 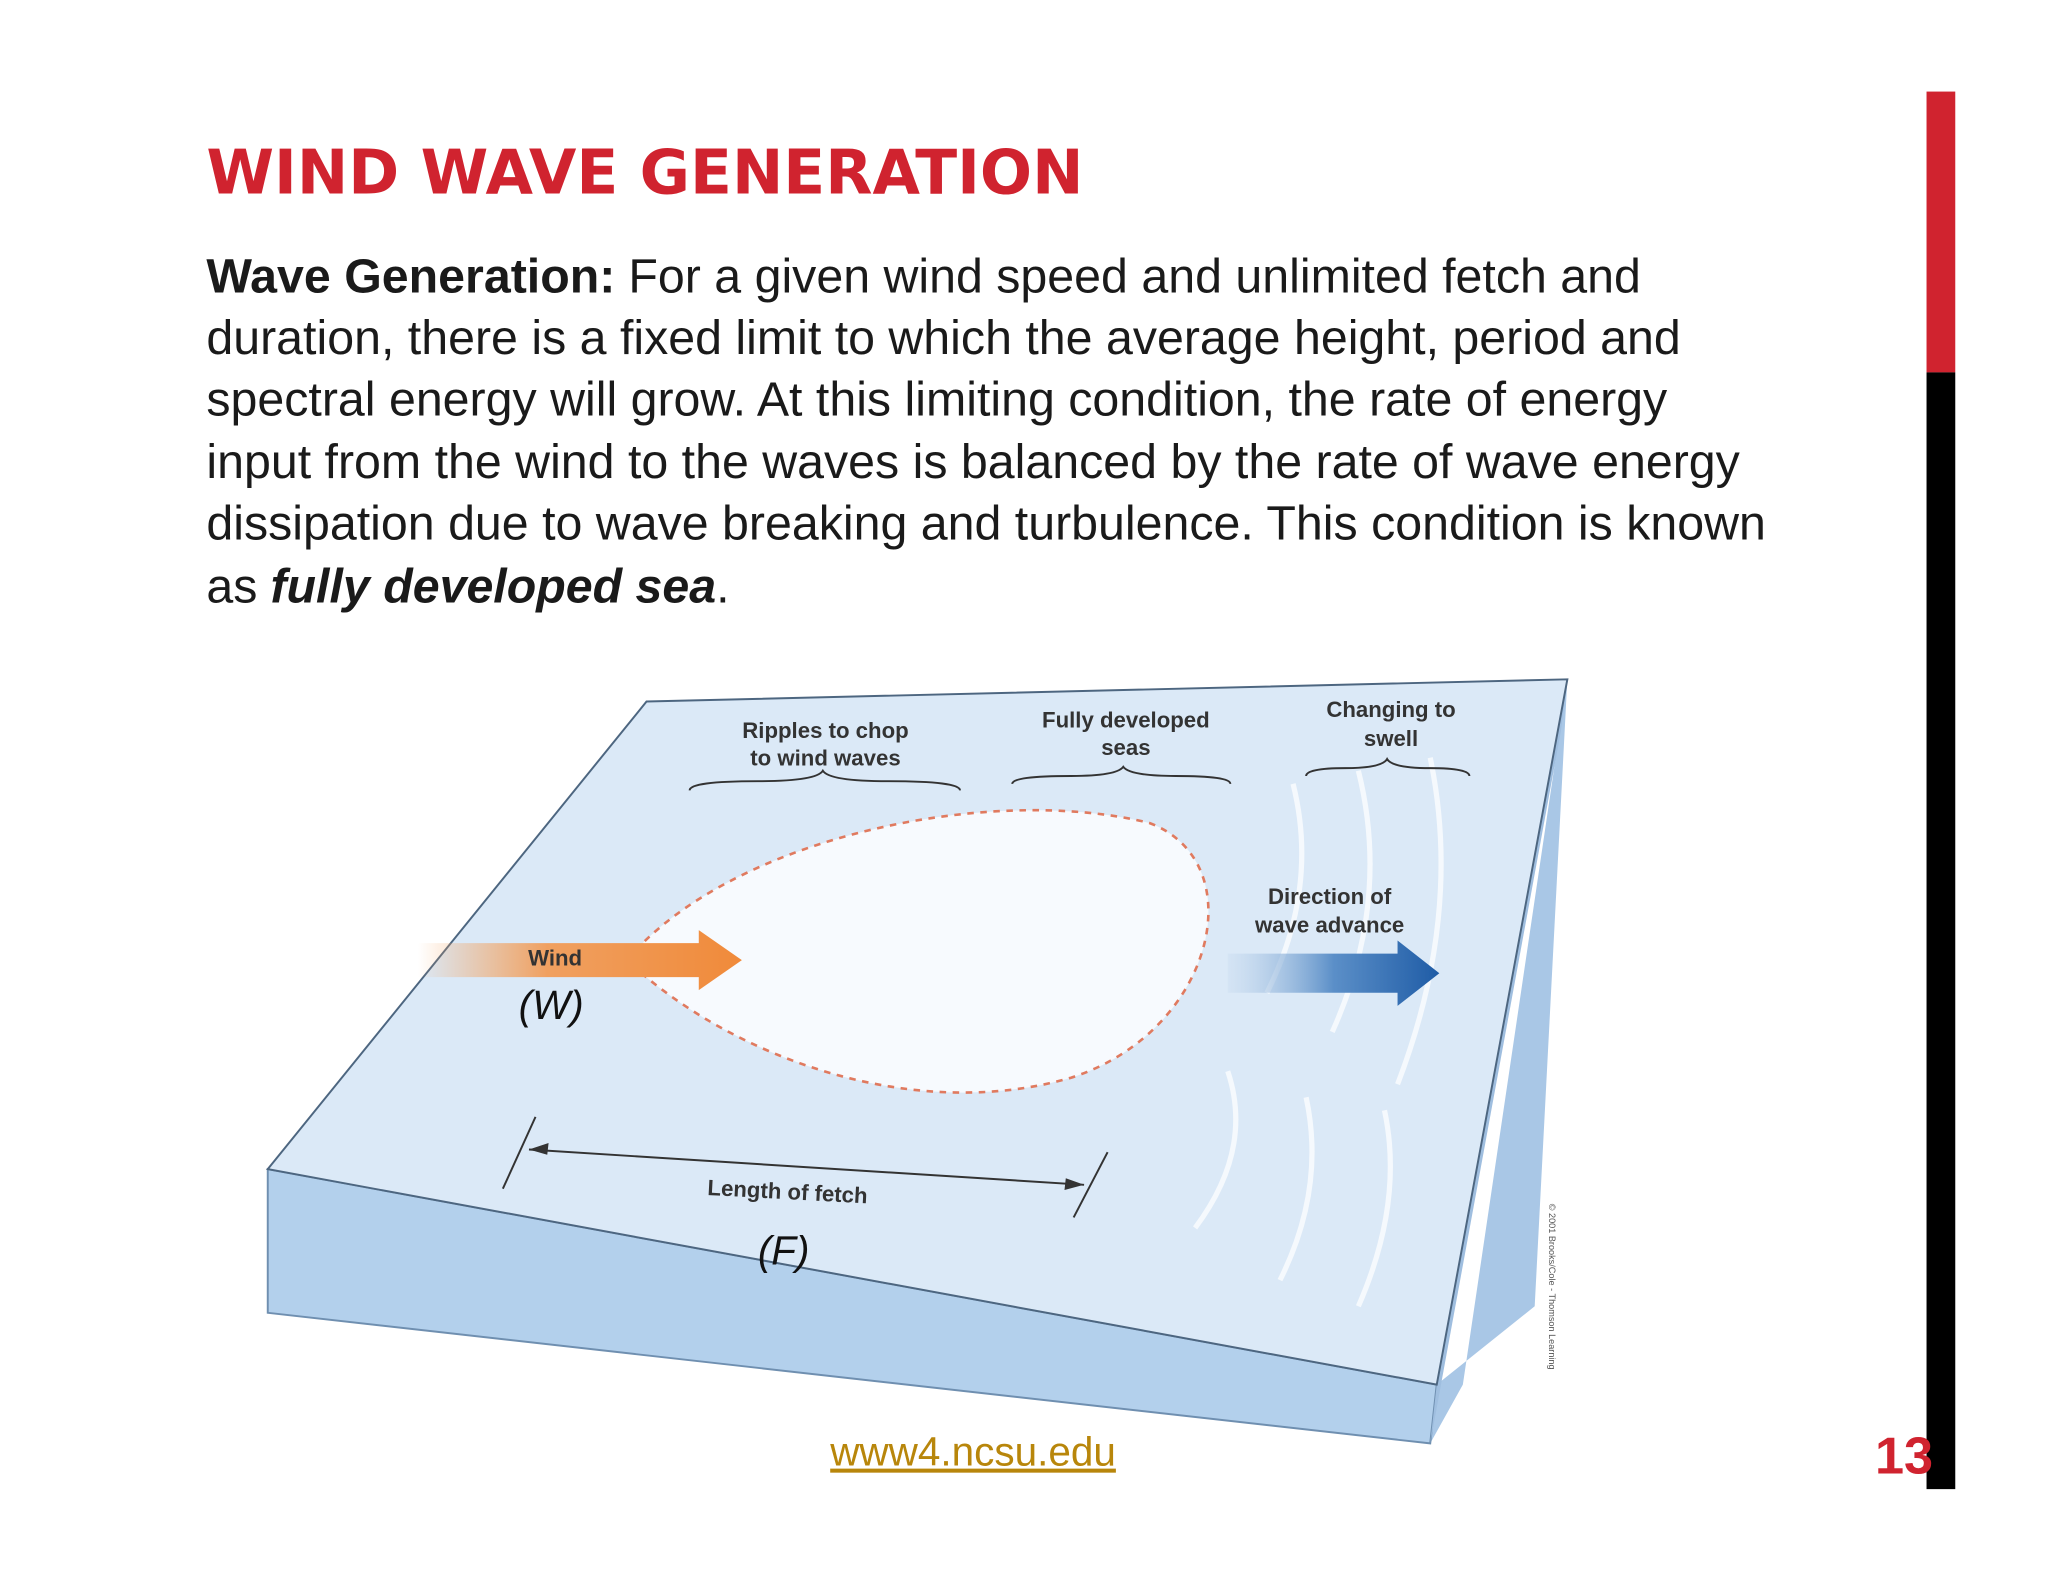 What do you see at coordinates (231, 586) in the screenshot?
I see `body-run: as` at bounding box center [231, 586].